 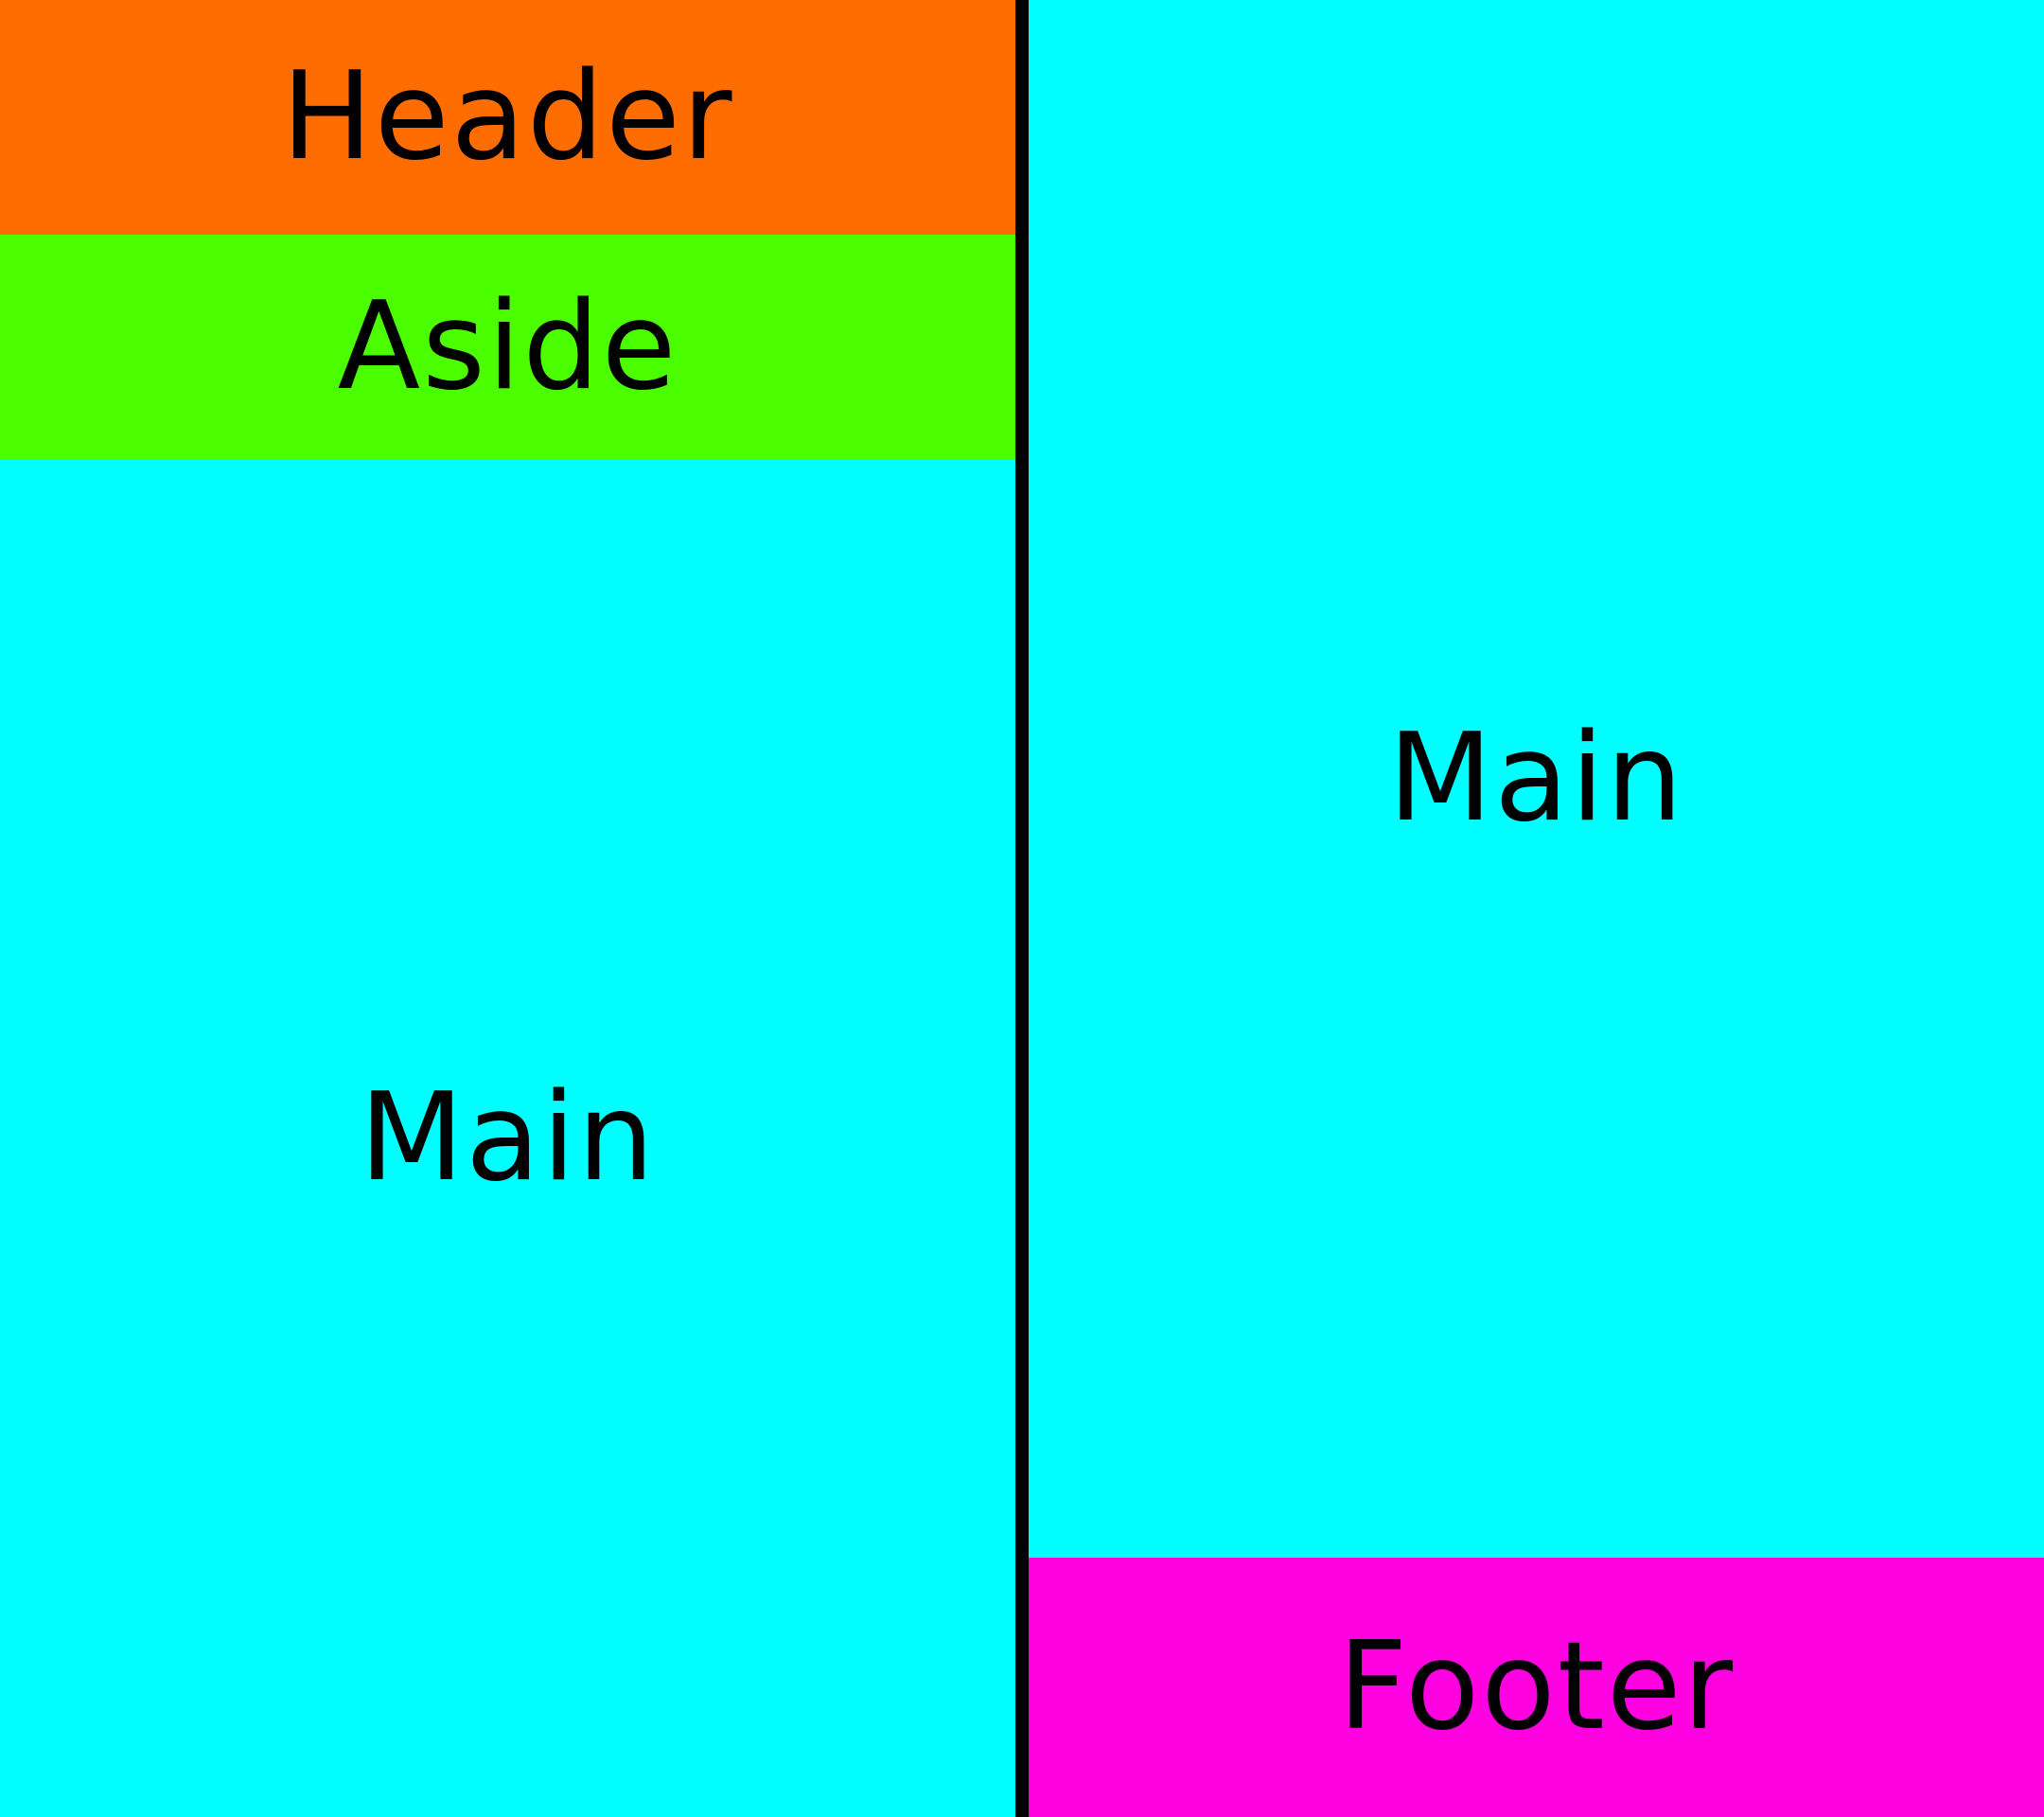 I want to click on left-aside-label: Aside, so click(x=507, y=346).